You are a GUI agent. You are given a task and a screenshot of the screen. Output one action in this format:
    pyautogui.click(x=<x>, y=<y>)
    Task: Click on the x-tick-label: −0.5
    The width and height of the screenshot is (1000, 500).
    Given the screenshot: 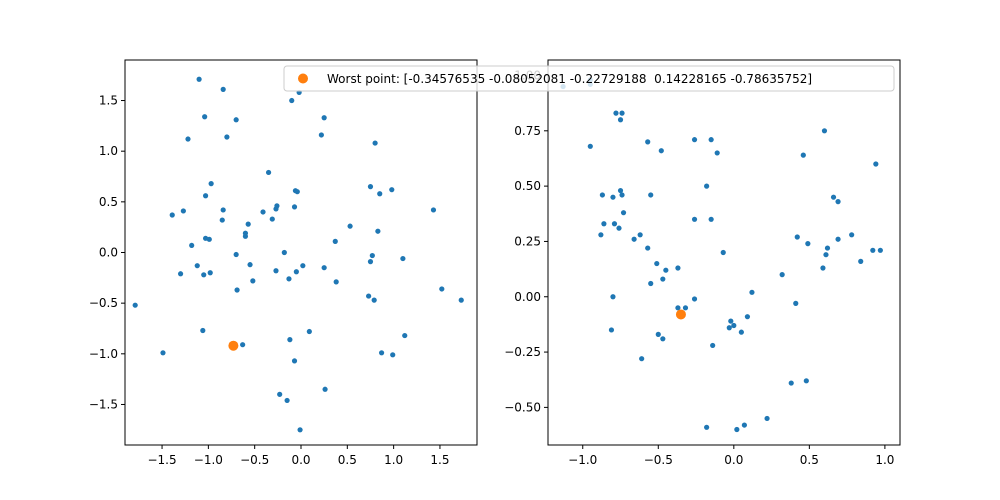 What is the action you would take?
    pyautogui.click(x=658, y=460)
    